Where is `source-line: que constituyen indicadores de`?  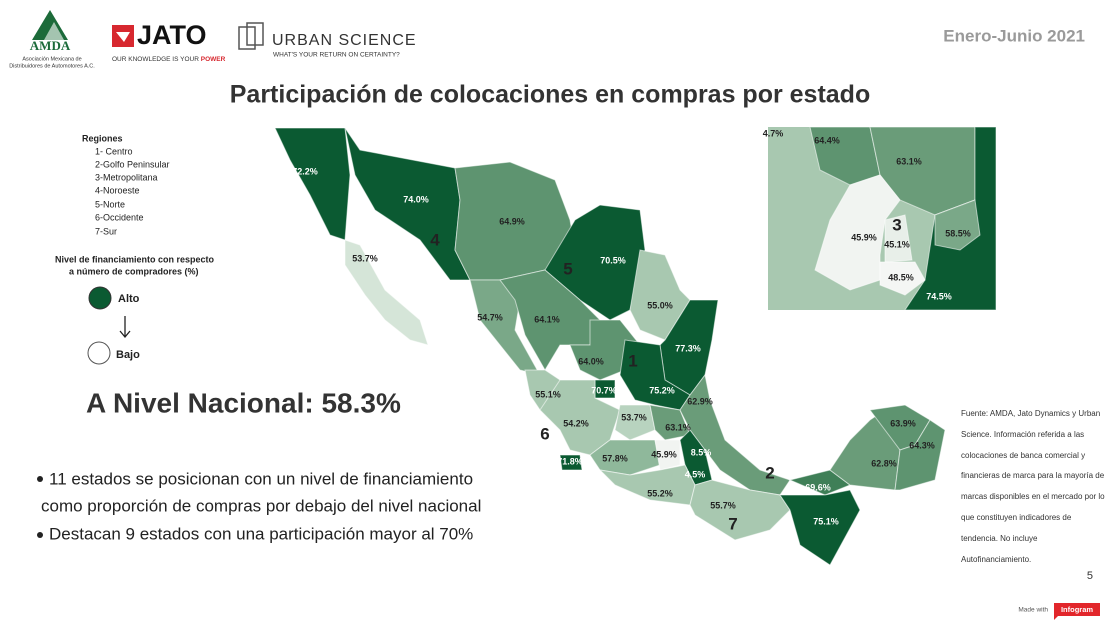
source-line: que constituyen indicadores de is located at coordinates (1016, 517).